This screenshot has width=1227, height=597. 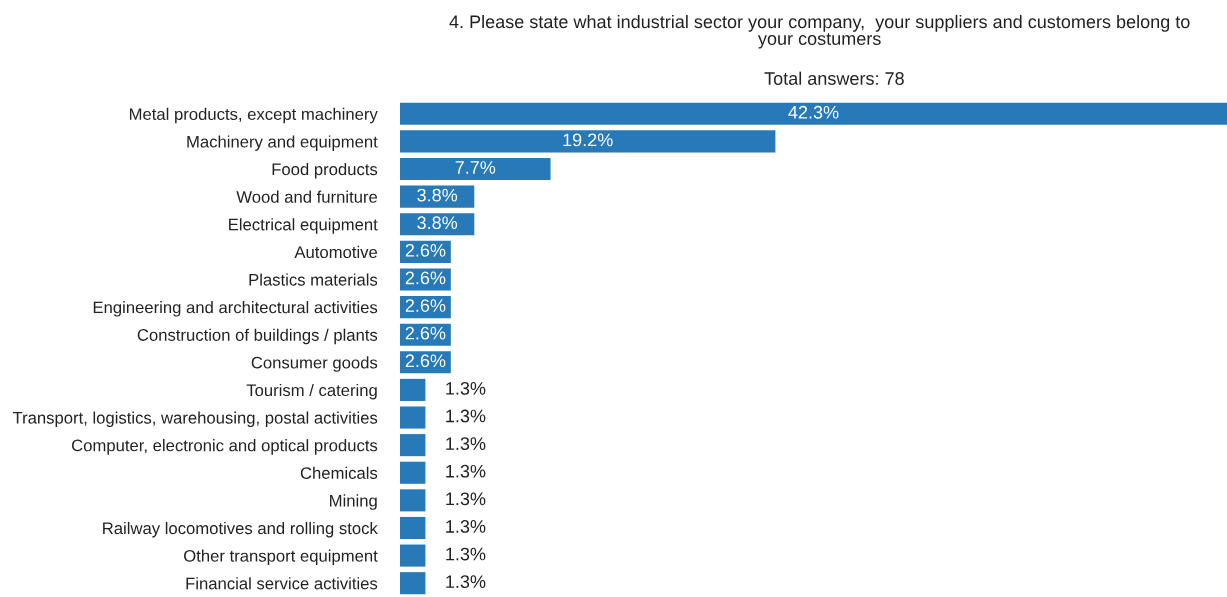 I want to click on y-tick-label: Tourism / catering, so click(x=311, y=391).